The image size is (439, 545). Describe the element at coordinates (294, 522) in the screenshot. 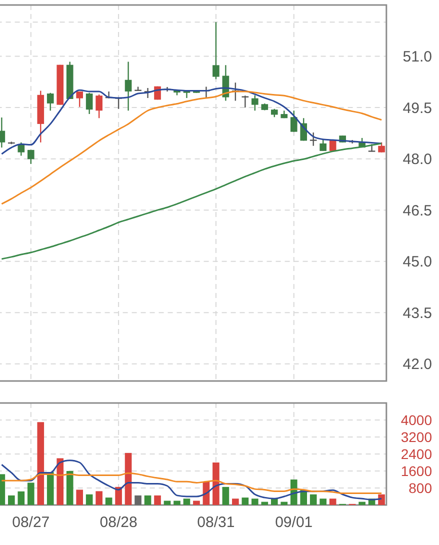

I see `x-tick-label: 09/01` at that location.